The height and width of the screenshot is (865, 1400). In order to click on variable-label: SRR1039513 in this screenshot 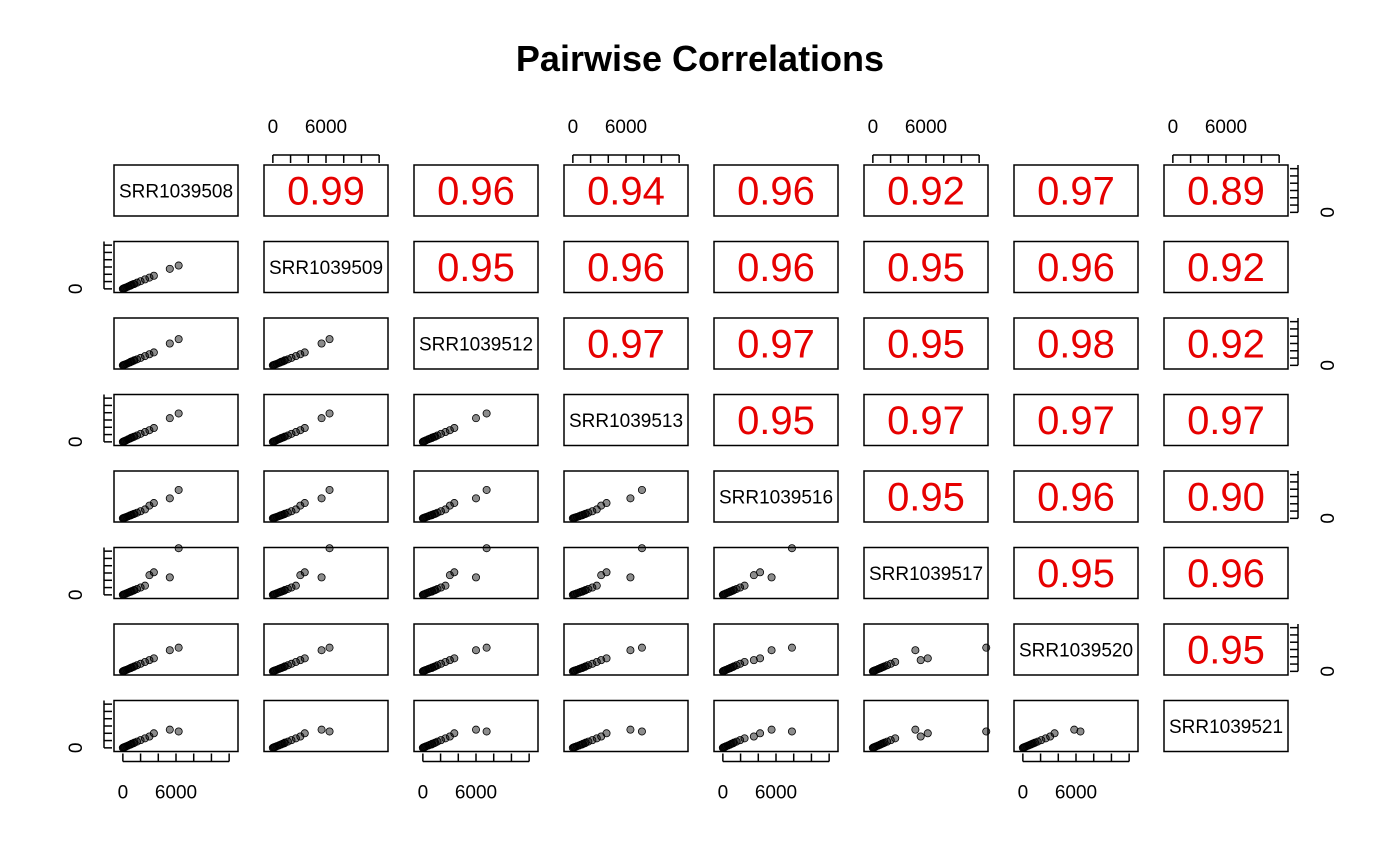, I will do `click(626, 421)`.